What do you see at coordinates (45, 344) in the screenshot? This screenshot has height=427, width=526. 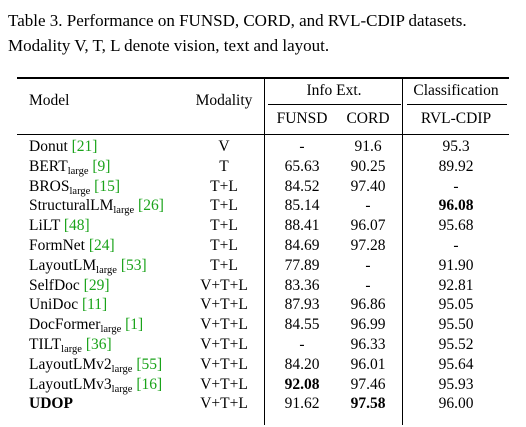 I see `model-name: TILT` at bounding box center [45, 344].